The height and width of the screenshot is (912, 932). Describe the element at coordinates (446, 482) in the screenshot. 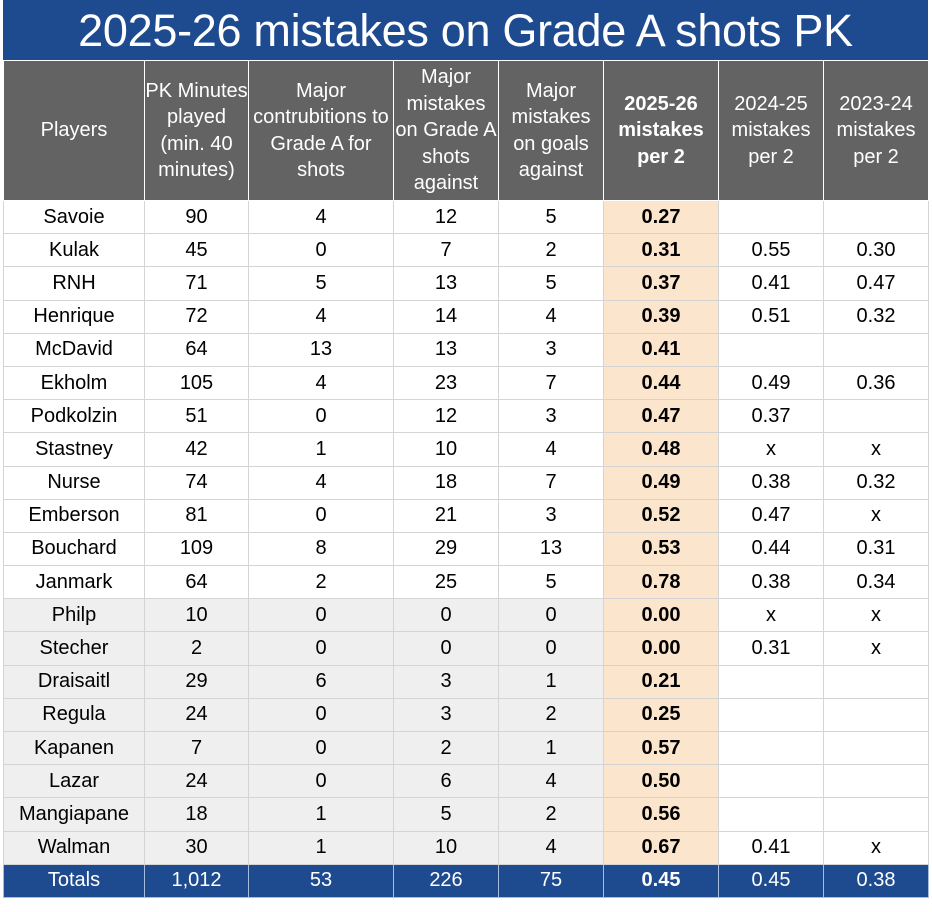

I see `mistakes-grade-a-cell: 18` at that location.